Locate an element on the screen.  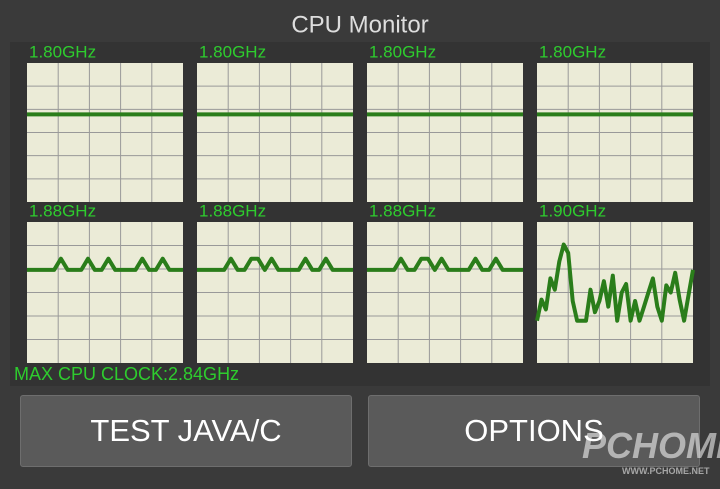
options-button: OPTIONS is located at coordinates (534, 431).